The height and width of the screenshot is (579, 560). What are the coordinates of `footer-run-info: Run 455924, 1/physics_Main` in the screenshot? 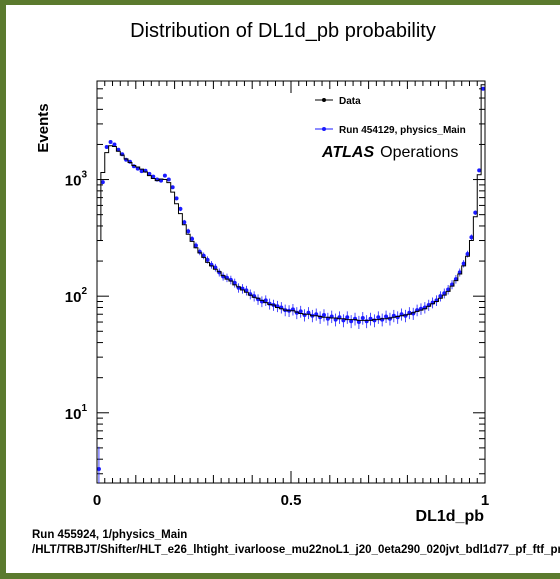 It's located at (110, 535).